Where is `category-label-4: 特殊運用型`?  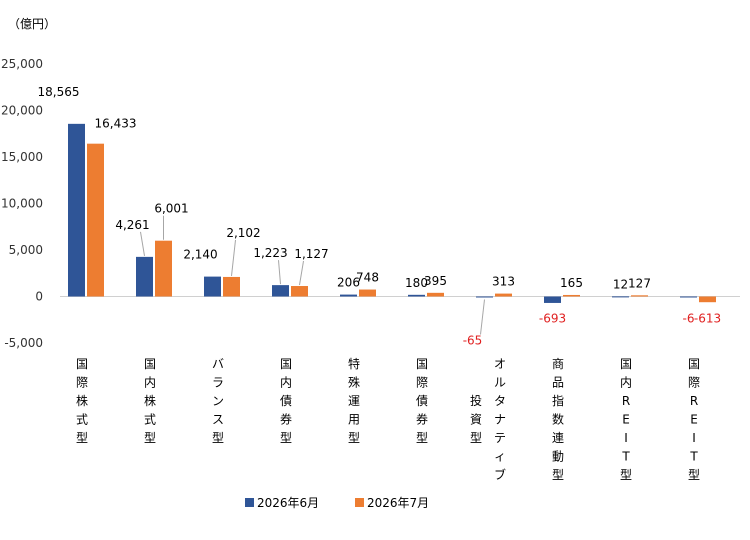
category-label-4: 特殊運用型 is located at coordinates (354, 400).